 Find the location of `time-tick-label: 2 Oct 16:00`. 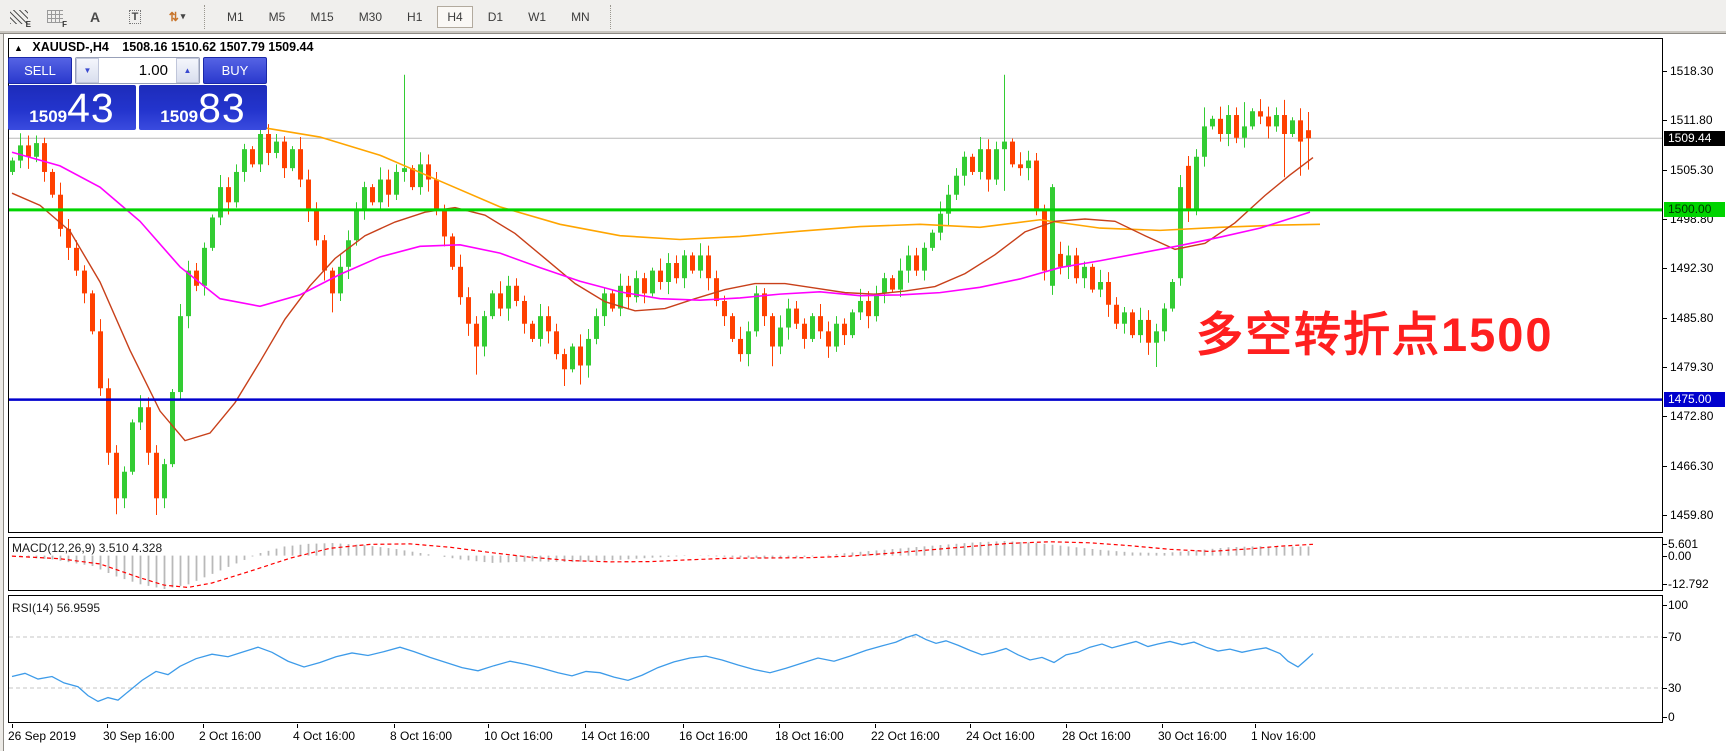

time-tick-label: 2 Oct 16:00 is located at coordinates (230, 736).